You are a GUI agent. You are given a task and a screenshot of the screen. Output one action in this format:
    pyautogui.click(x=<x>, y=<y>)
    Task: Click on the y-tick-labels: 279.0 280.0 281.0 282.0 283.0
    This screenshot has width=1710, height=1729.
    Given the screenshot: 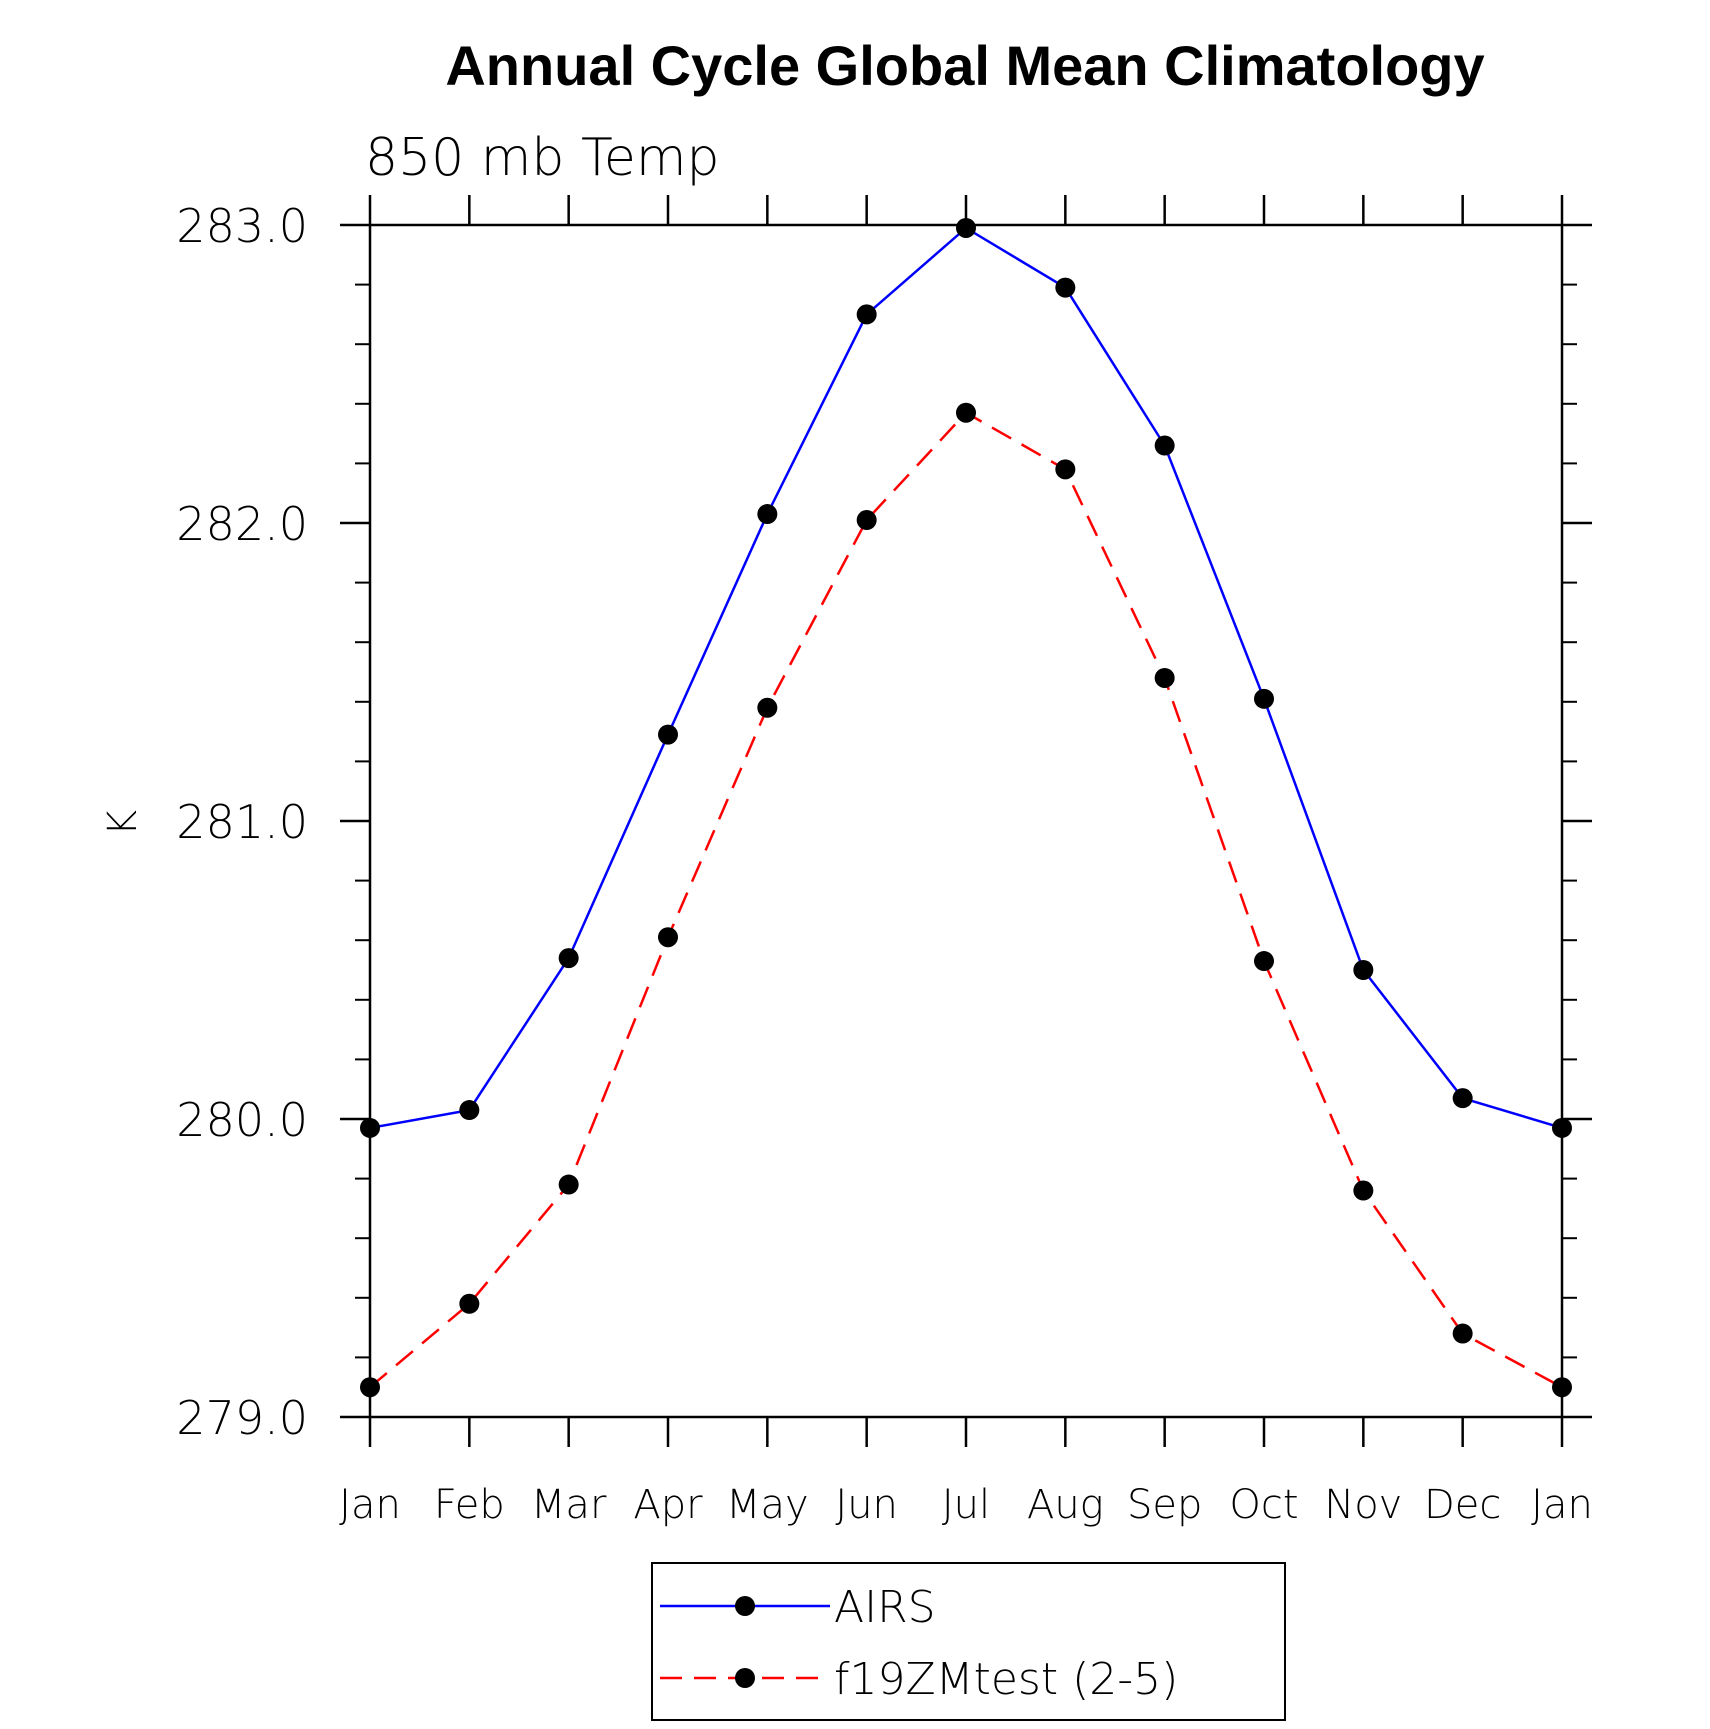 What is the action you would take?
    pyautogui.click(x=242, y=822)
    